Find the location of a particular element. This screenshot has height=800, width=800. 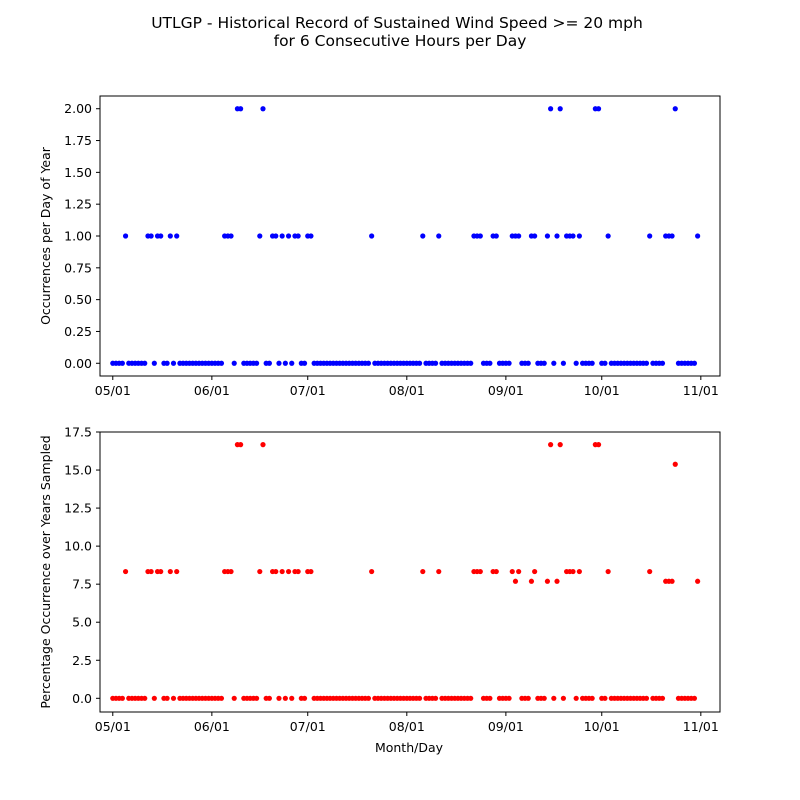

x-tick-label: 05/01 is located at coordinates (113, 390).